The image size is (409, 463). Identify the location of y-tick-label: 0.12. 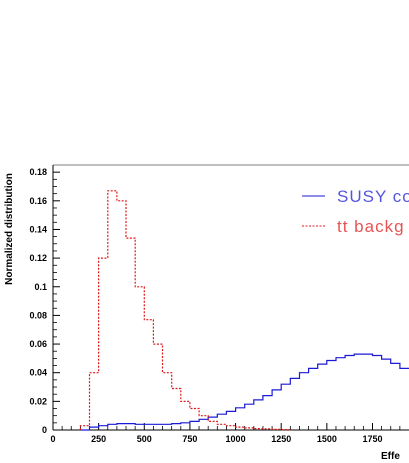
(38, 258).